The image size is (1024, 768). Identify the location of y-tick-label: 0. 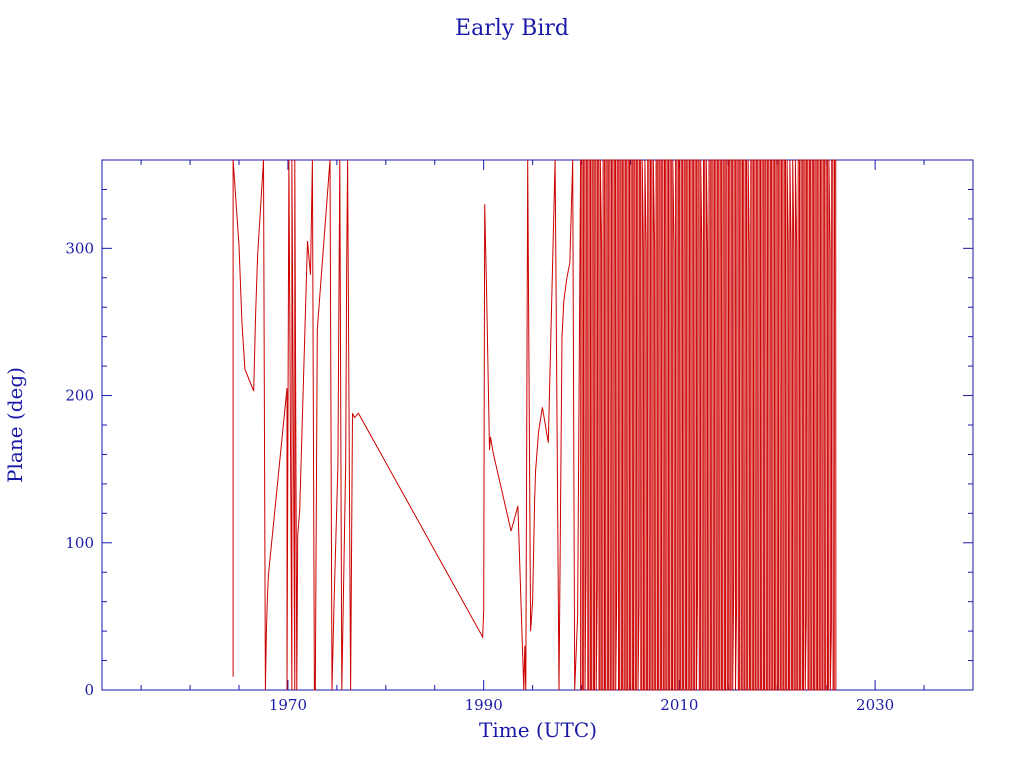
(89, 690).